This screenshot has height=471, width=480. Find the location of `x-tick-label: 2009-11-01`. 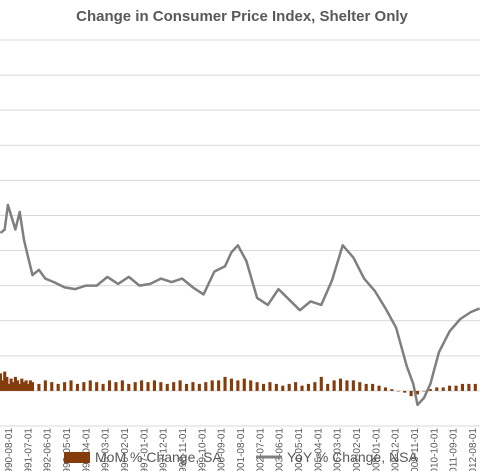

x-tick-label: 2009-11-01 is located at coordinates (415, 449).